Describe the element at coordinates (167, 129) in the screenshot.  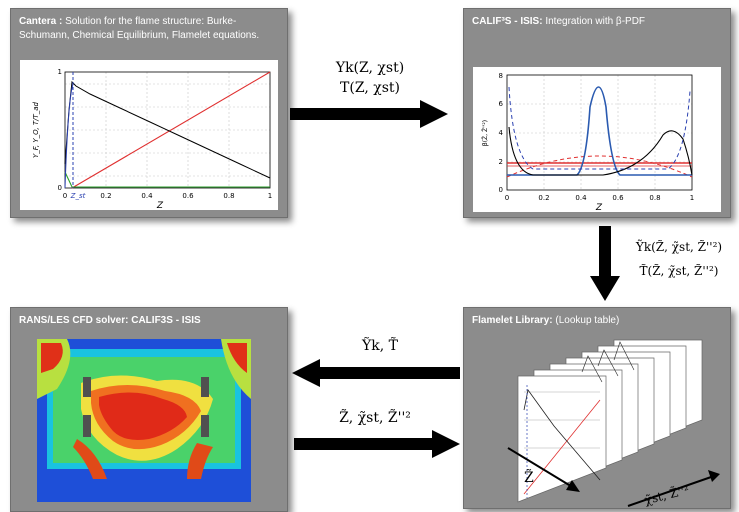
I see `black-curve` at that location.